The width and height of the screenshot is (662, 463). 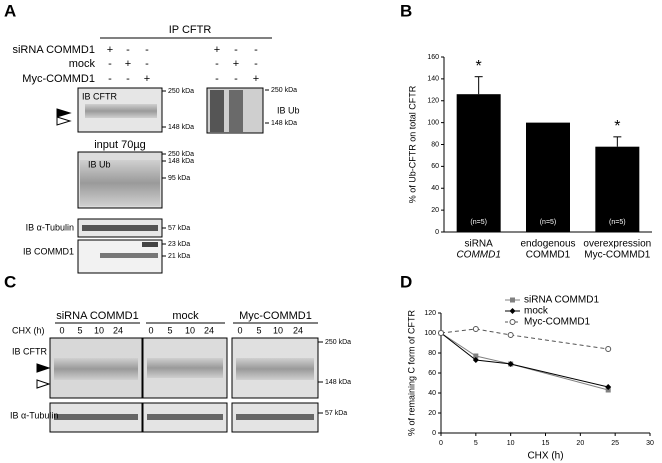 I want to click on group-label: siRNA COMMD1, so click(x=97, y=316).